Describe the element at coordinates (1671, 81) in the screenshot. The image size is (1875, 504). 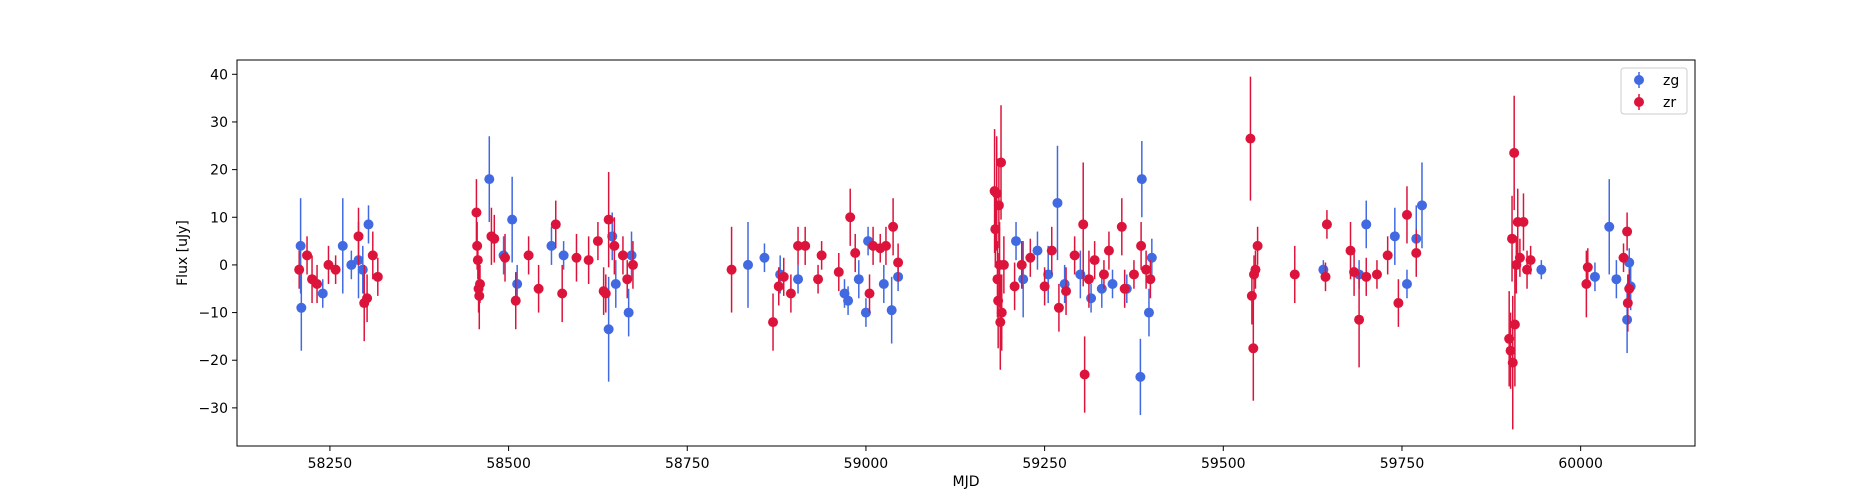
I see `legend-label-zg: zg` at that location.